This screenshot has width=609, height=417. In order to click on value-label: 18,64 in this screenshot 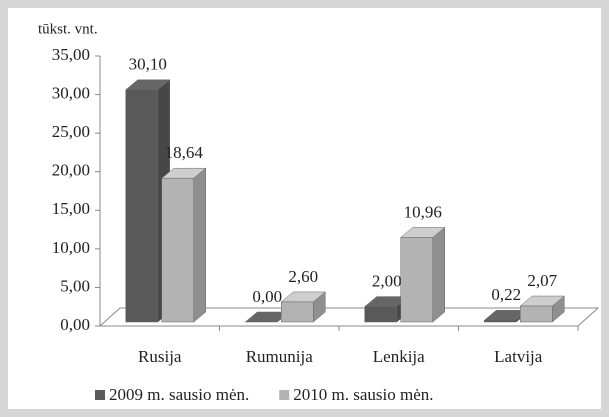, I will do `click(184, 152)`.